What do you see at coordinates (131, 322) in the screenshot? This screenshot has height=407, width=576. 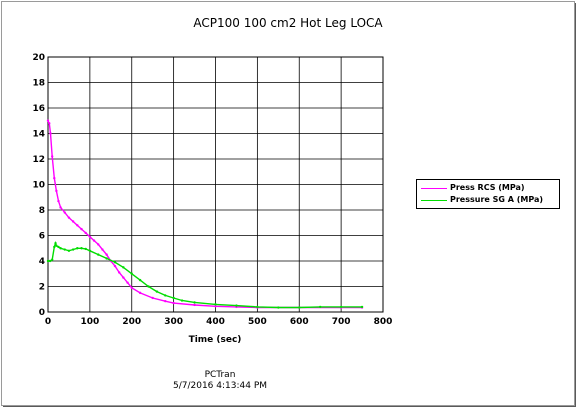 I see `x-tick-label: 200` at bounding box center [131, 322].